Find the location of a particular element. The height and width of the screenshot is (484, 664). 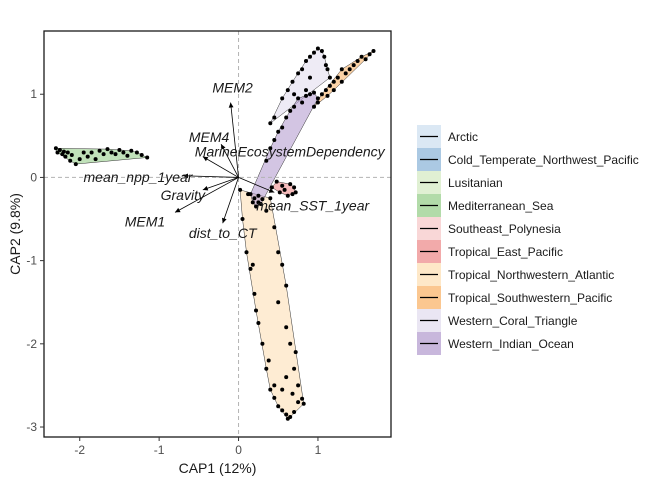

legend-label-tropical-northwestern-atlantic: Tropical_Northwestern_Atlantic is located at coordinates (531, 275).